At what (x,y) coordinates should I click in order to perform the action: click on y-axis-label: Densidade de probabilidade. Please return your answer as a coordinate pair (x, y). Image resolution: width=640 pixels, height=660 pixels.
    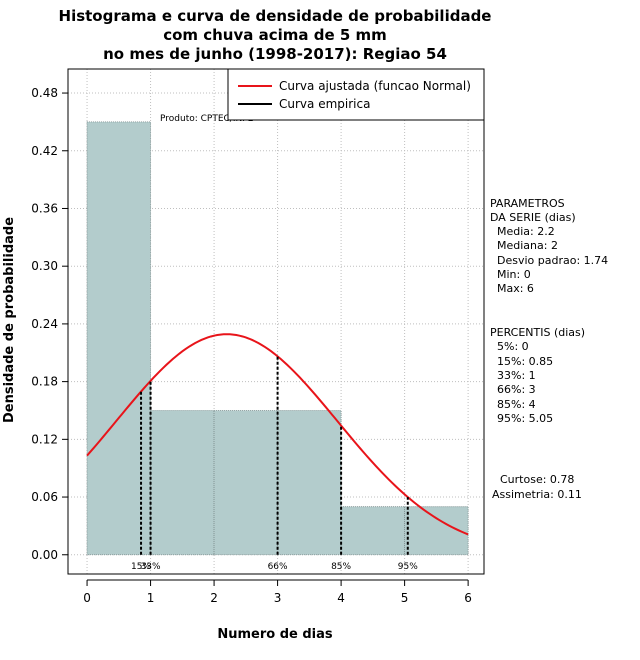
    Looking at the image, I should click on (9, 320).